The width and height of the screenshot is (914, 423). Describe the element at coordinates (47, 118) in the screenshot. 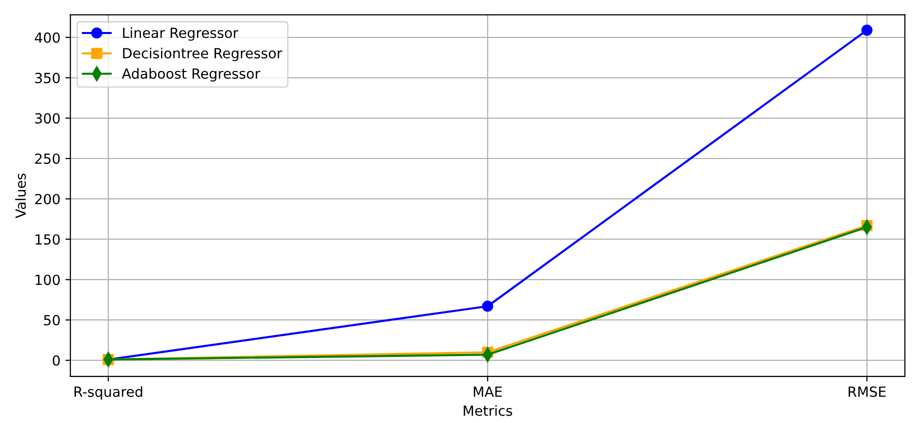

I see `y-tick-label: 300` at that location.